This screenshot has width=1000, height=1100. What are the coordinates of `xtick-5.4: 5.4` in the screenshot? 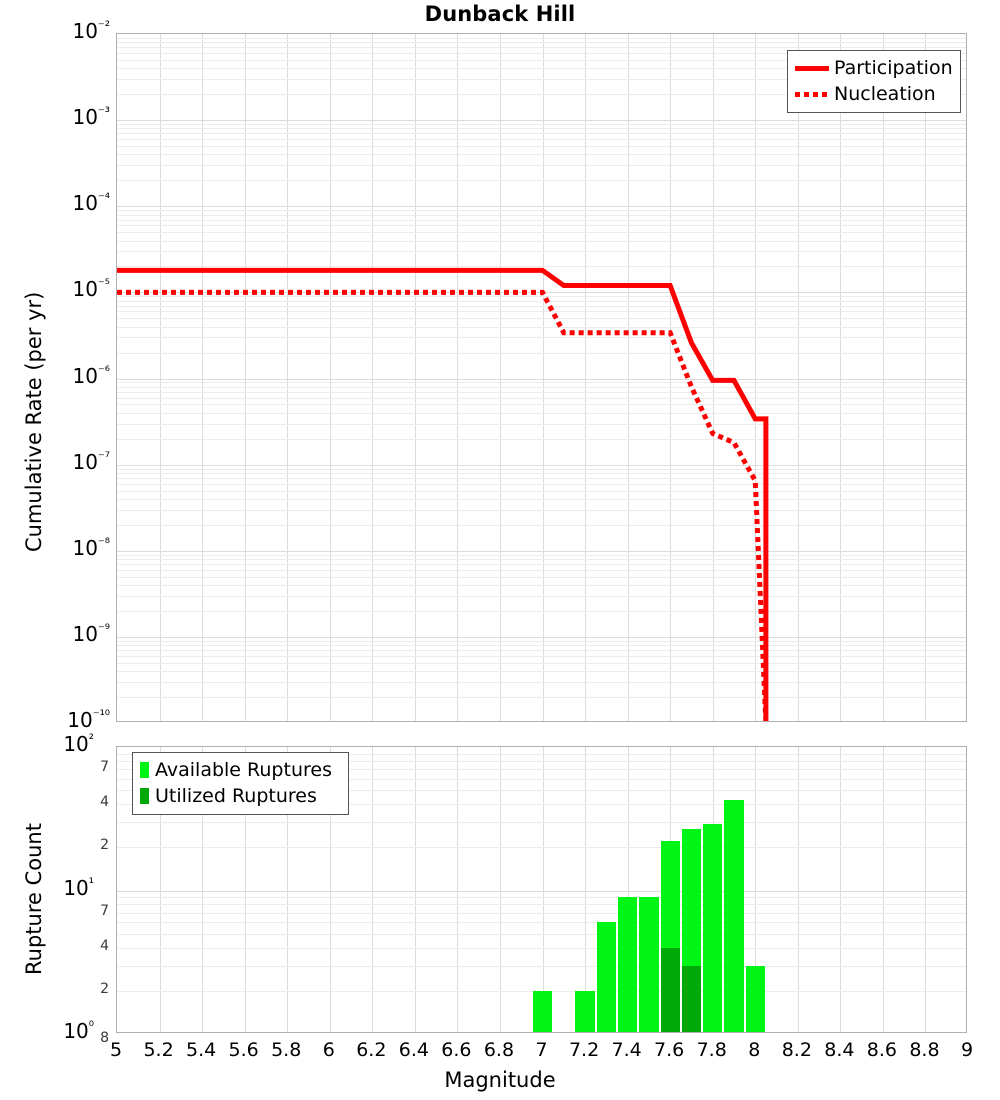 It's located at (201, 1050).